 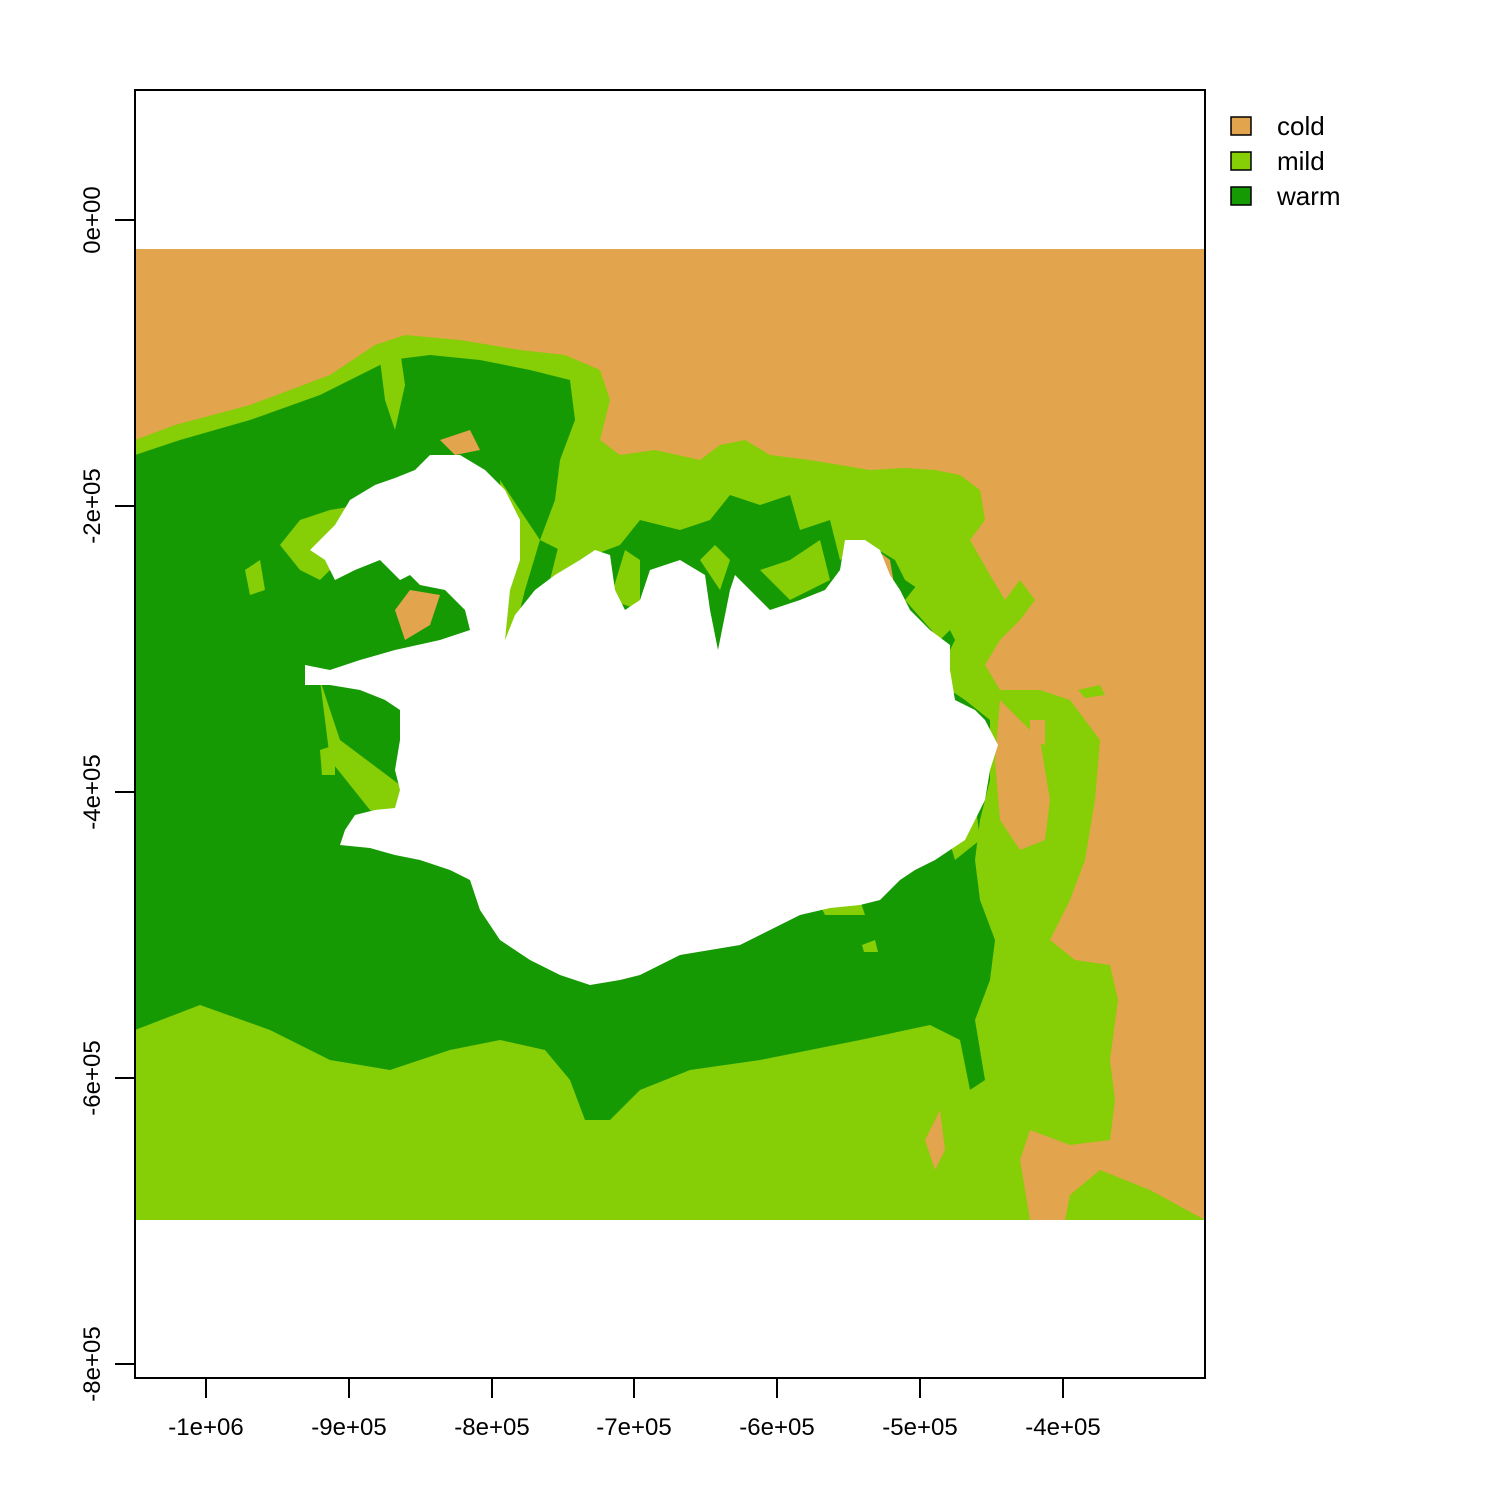 I want to click on legend-label-cold: cold, so click(x=1301, y=126).